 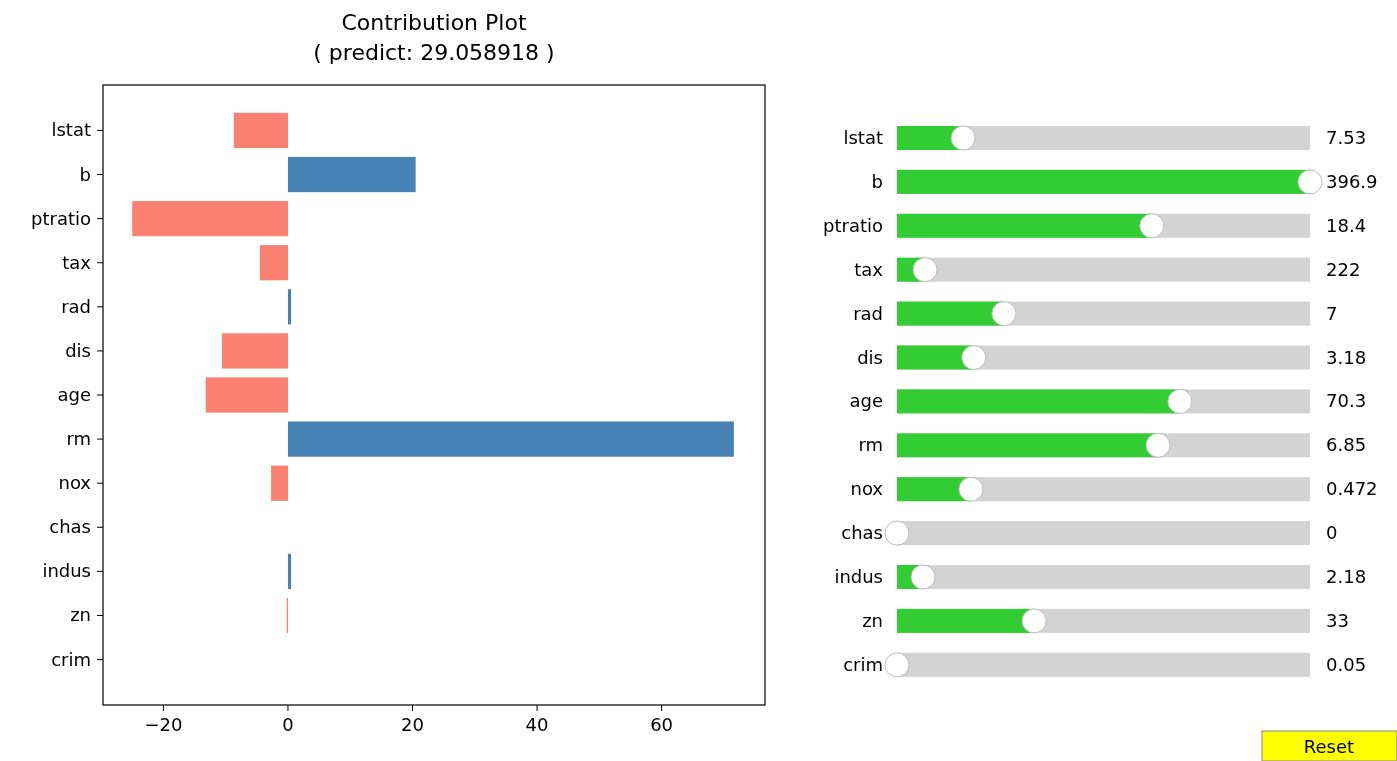 I want to click on y-tick-label: rad, so click(x=76, y=306).